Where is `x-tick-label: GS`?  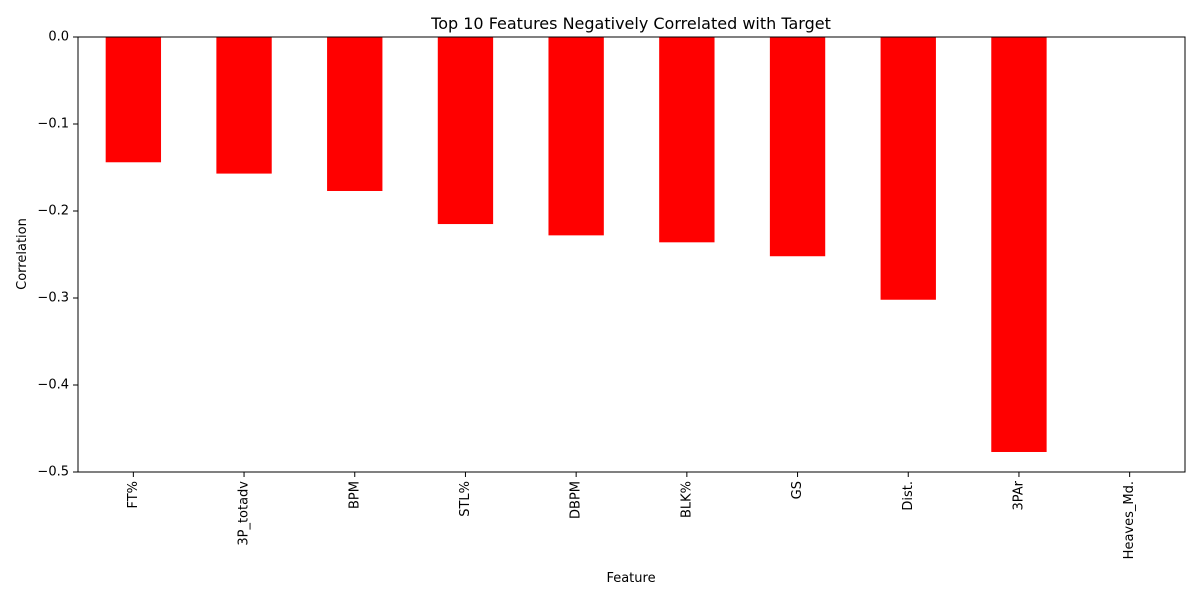 x-tick-label: GS is located at coordinates (797, 490).